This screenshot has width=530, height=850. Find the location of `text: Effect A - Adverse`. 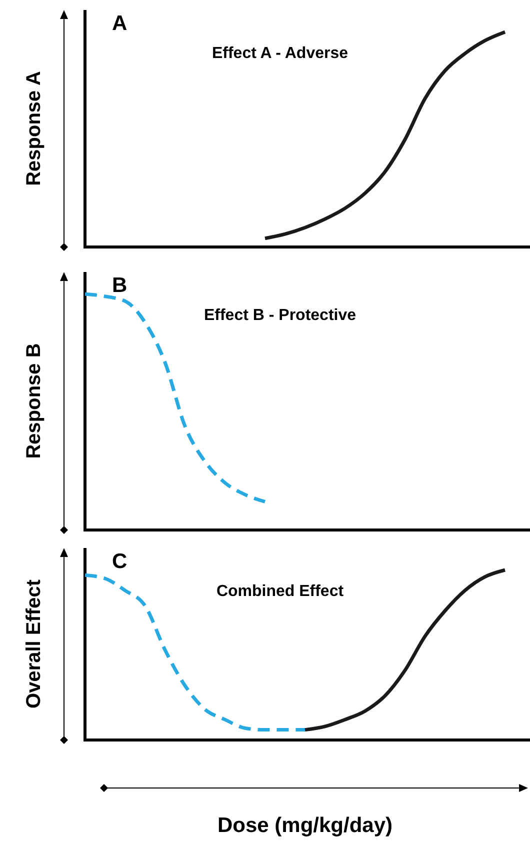

text: Effect A - Adverse is located at coordinates (280, 53).